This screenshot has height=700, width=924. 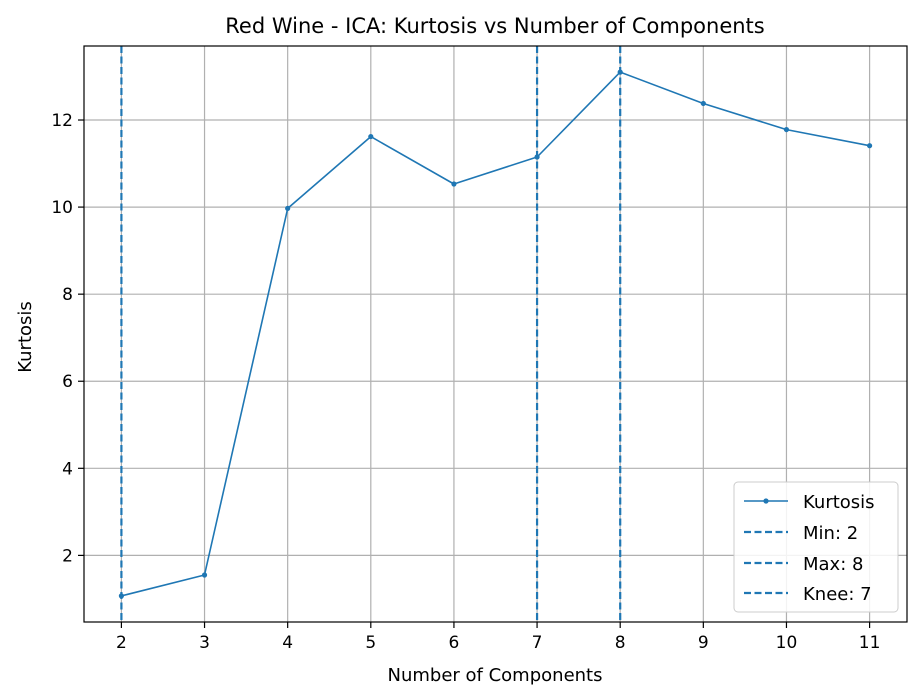 I want to click on x-tick-label: 8, so click(x=620, y=643).